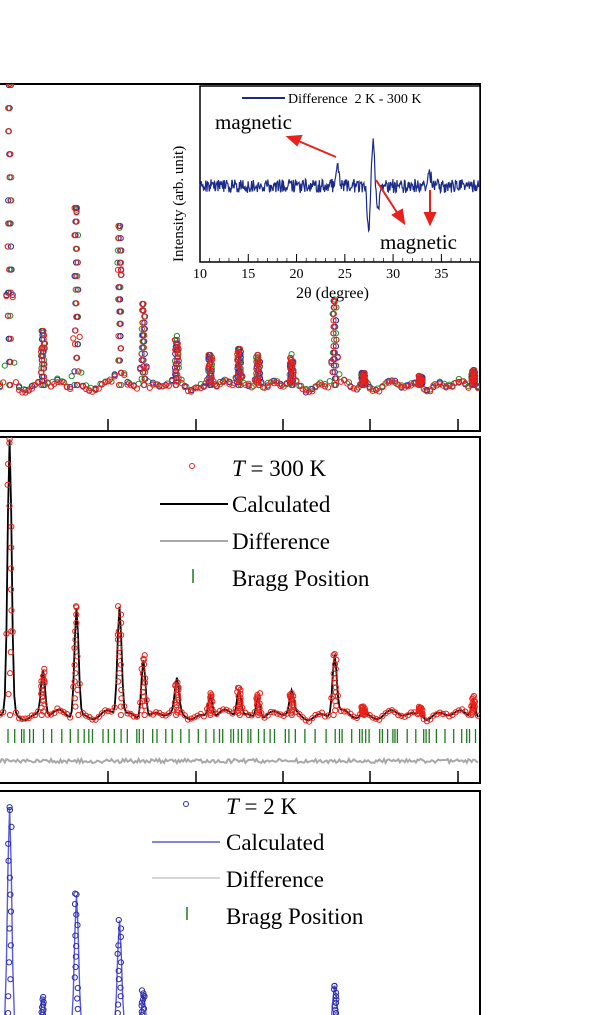  I want to click on arrow-mid, so click(387, 197).